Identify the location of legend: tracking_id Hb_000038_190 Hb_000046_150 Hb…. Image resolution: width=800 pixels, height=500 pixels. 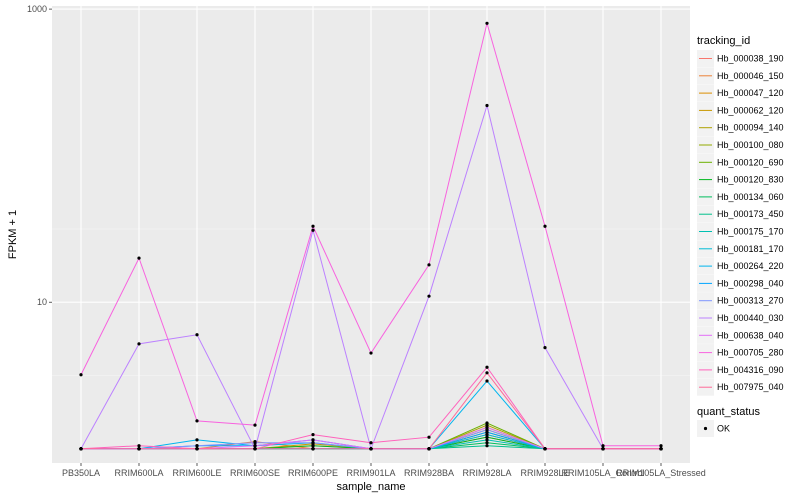
(740, 215).